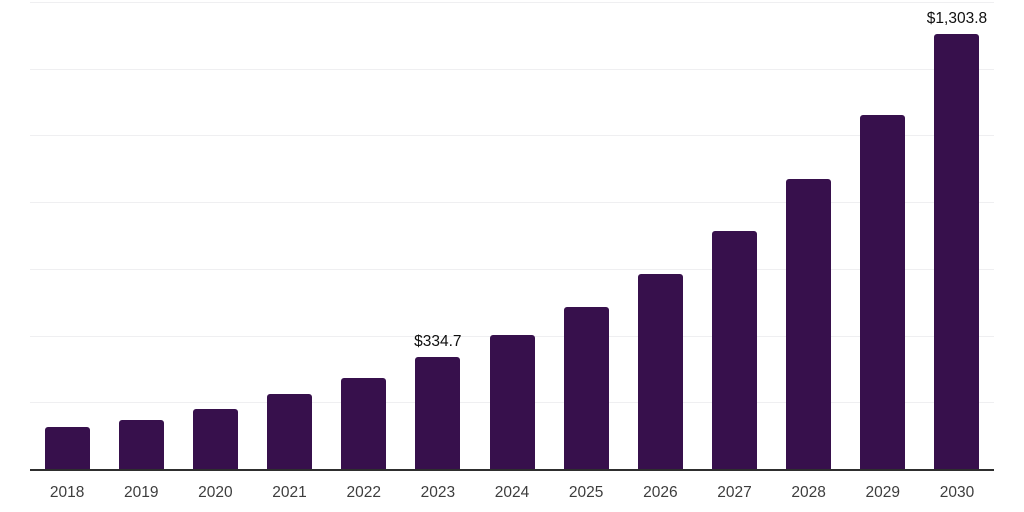 The height and width of the screenshot is (512, 1024). I want to click on x-axis-label: 2028, so click(808, 492).